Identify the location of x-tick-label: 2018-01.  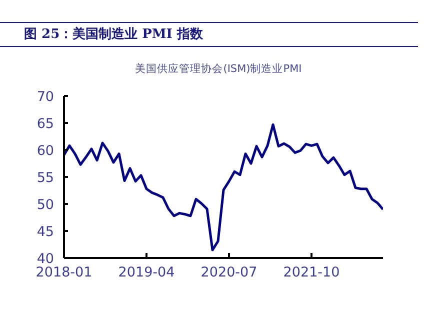
(64, 272).